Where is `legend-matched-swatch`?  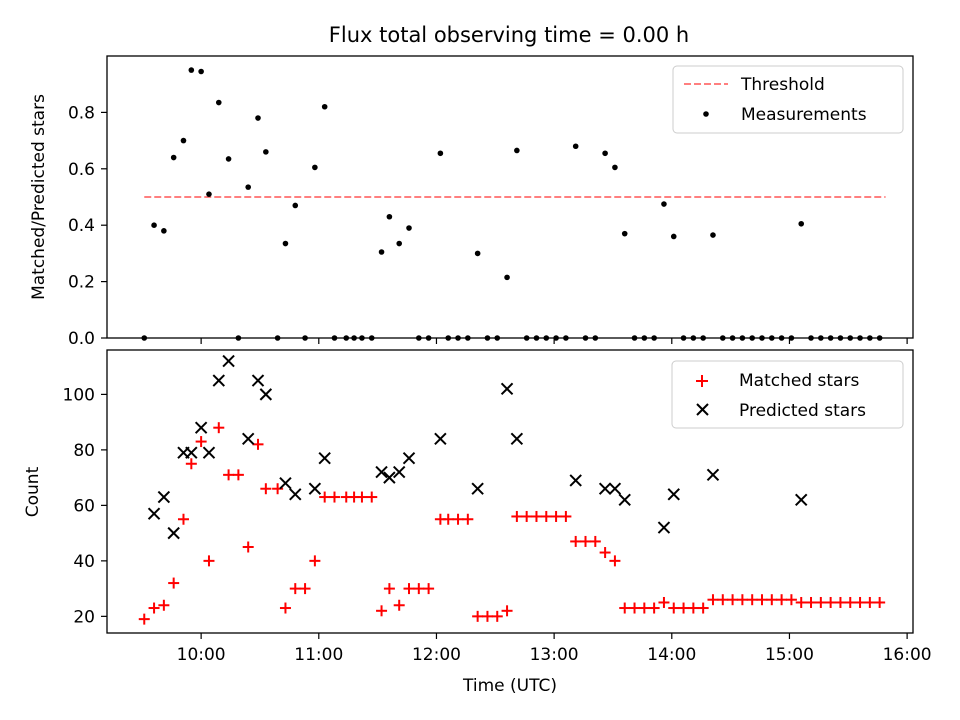 legend-matched-swatch is located at coordinates (702, 381).